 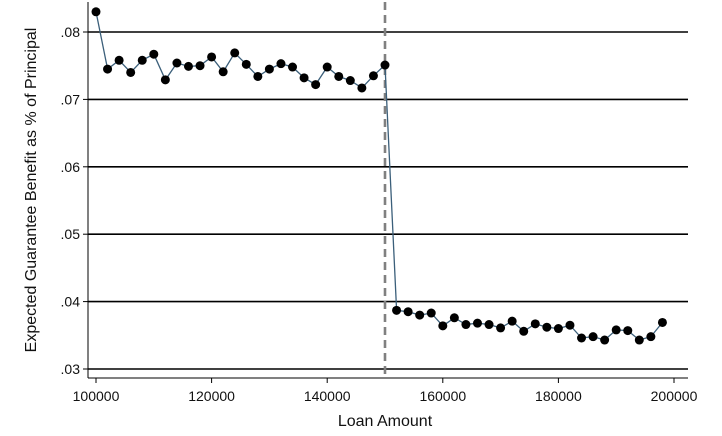 I want to click on x-tick-label: 100000, so click(x=96, y=396).